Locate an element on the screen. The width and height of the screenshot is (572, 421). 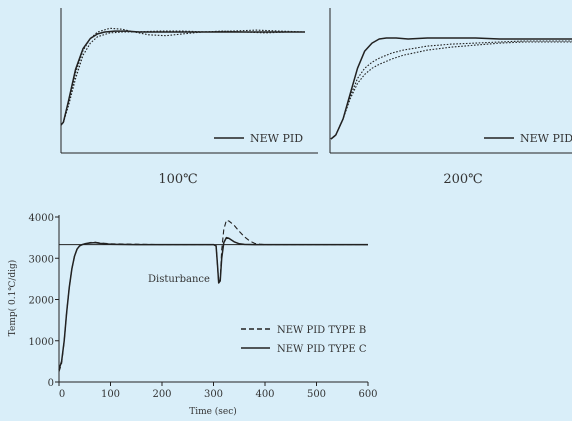
x-tick-label: 200 is located at coordinates (161, 394).